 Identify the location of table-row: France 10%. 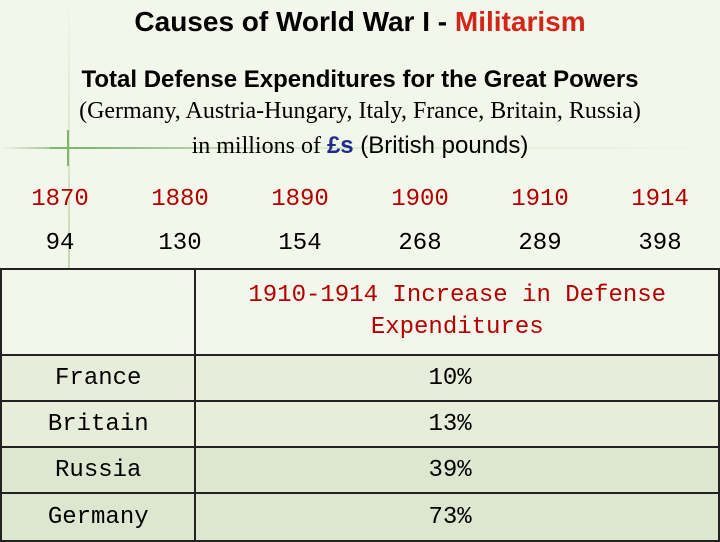
(360, 378).